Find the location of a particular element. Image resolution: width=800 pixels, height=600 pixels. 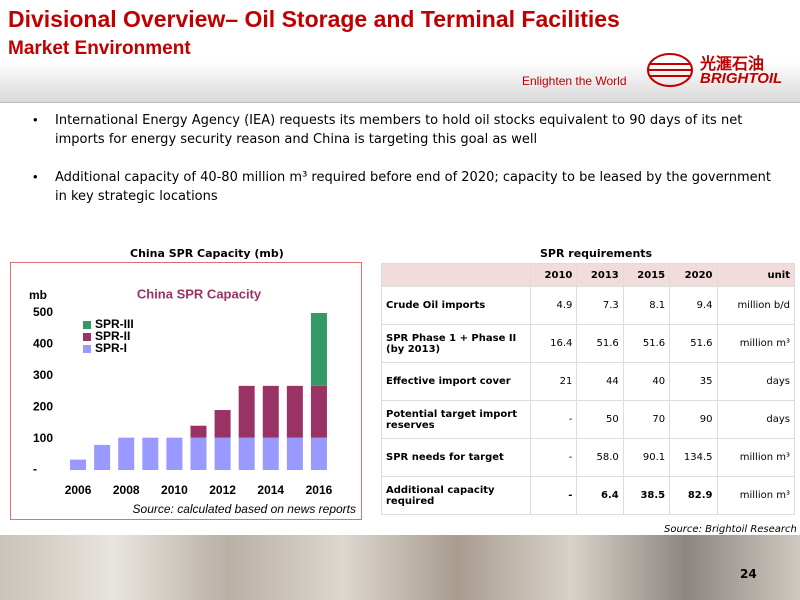

table-cell: 70 is located at coordinates (646, 419).